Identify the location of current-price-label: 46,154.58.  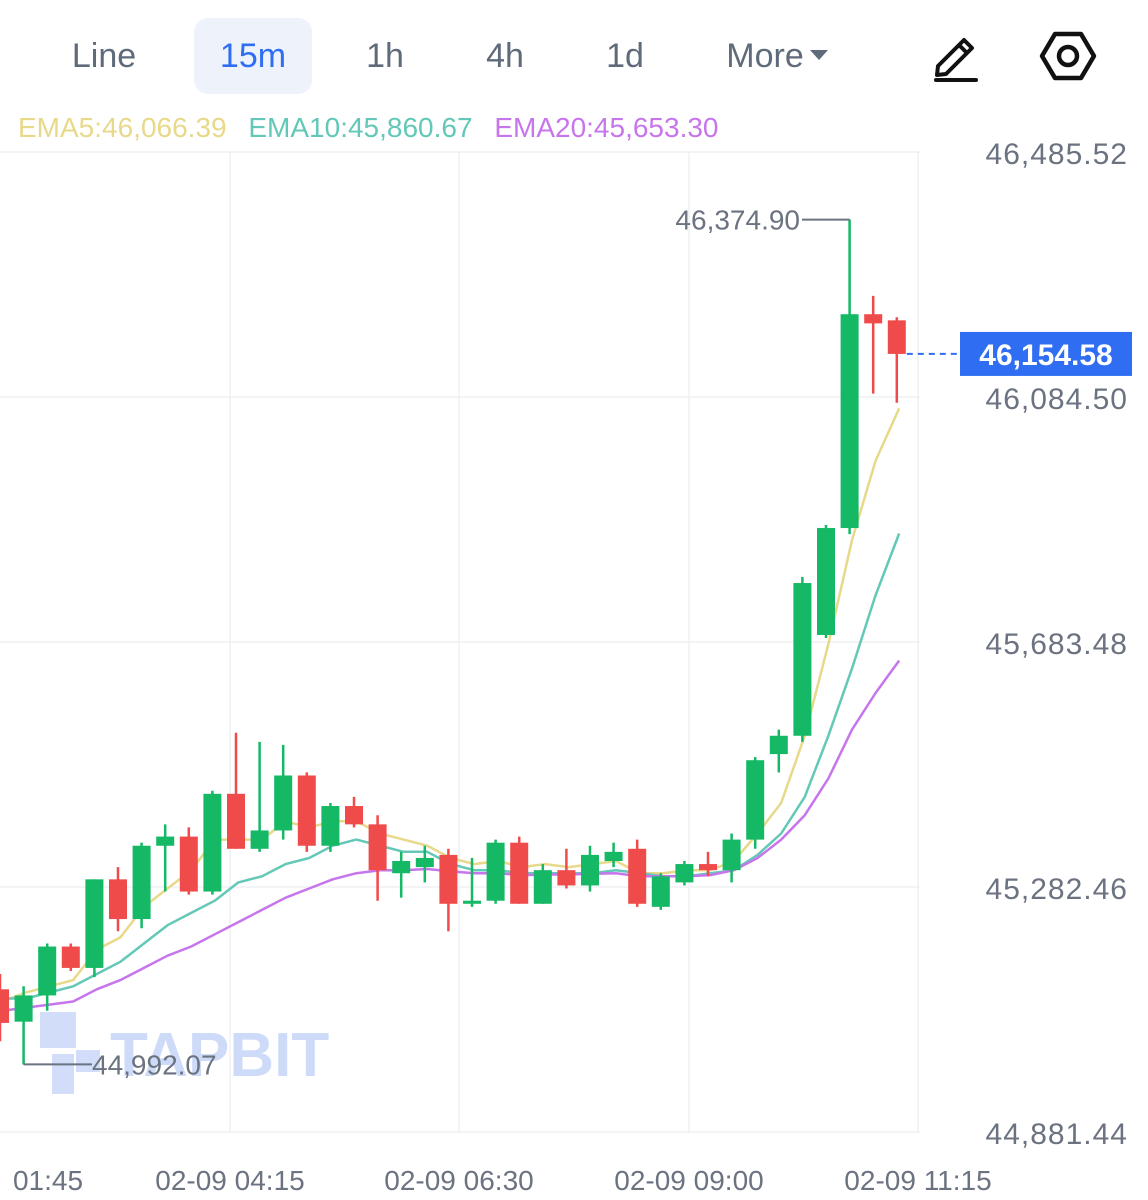
(1045, 355).